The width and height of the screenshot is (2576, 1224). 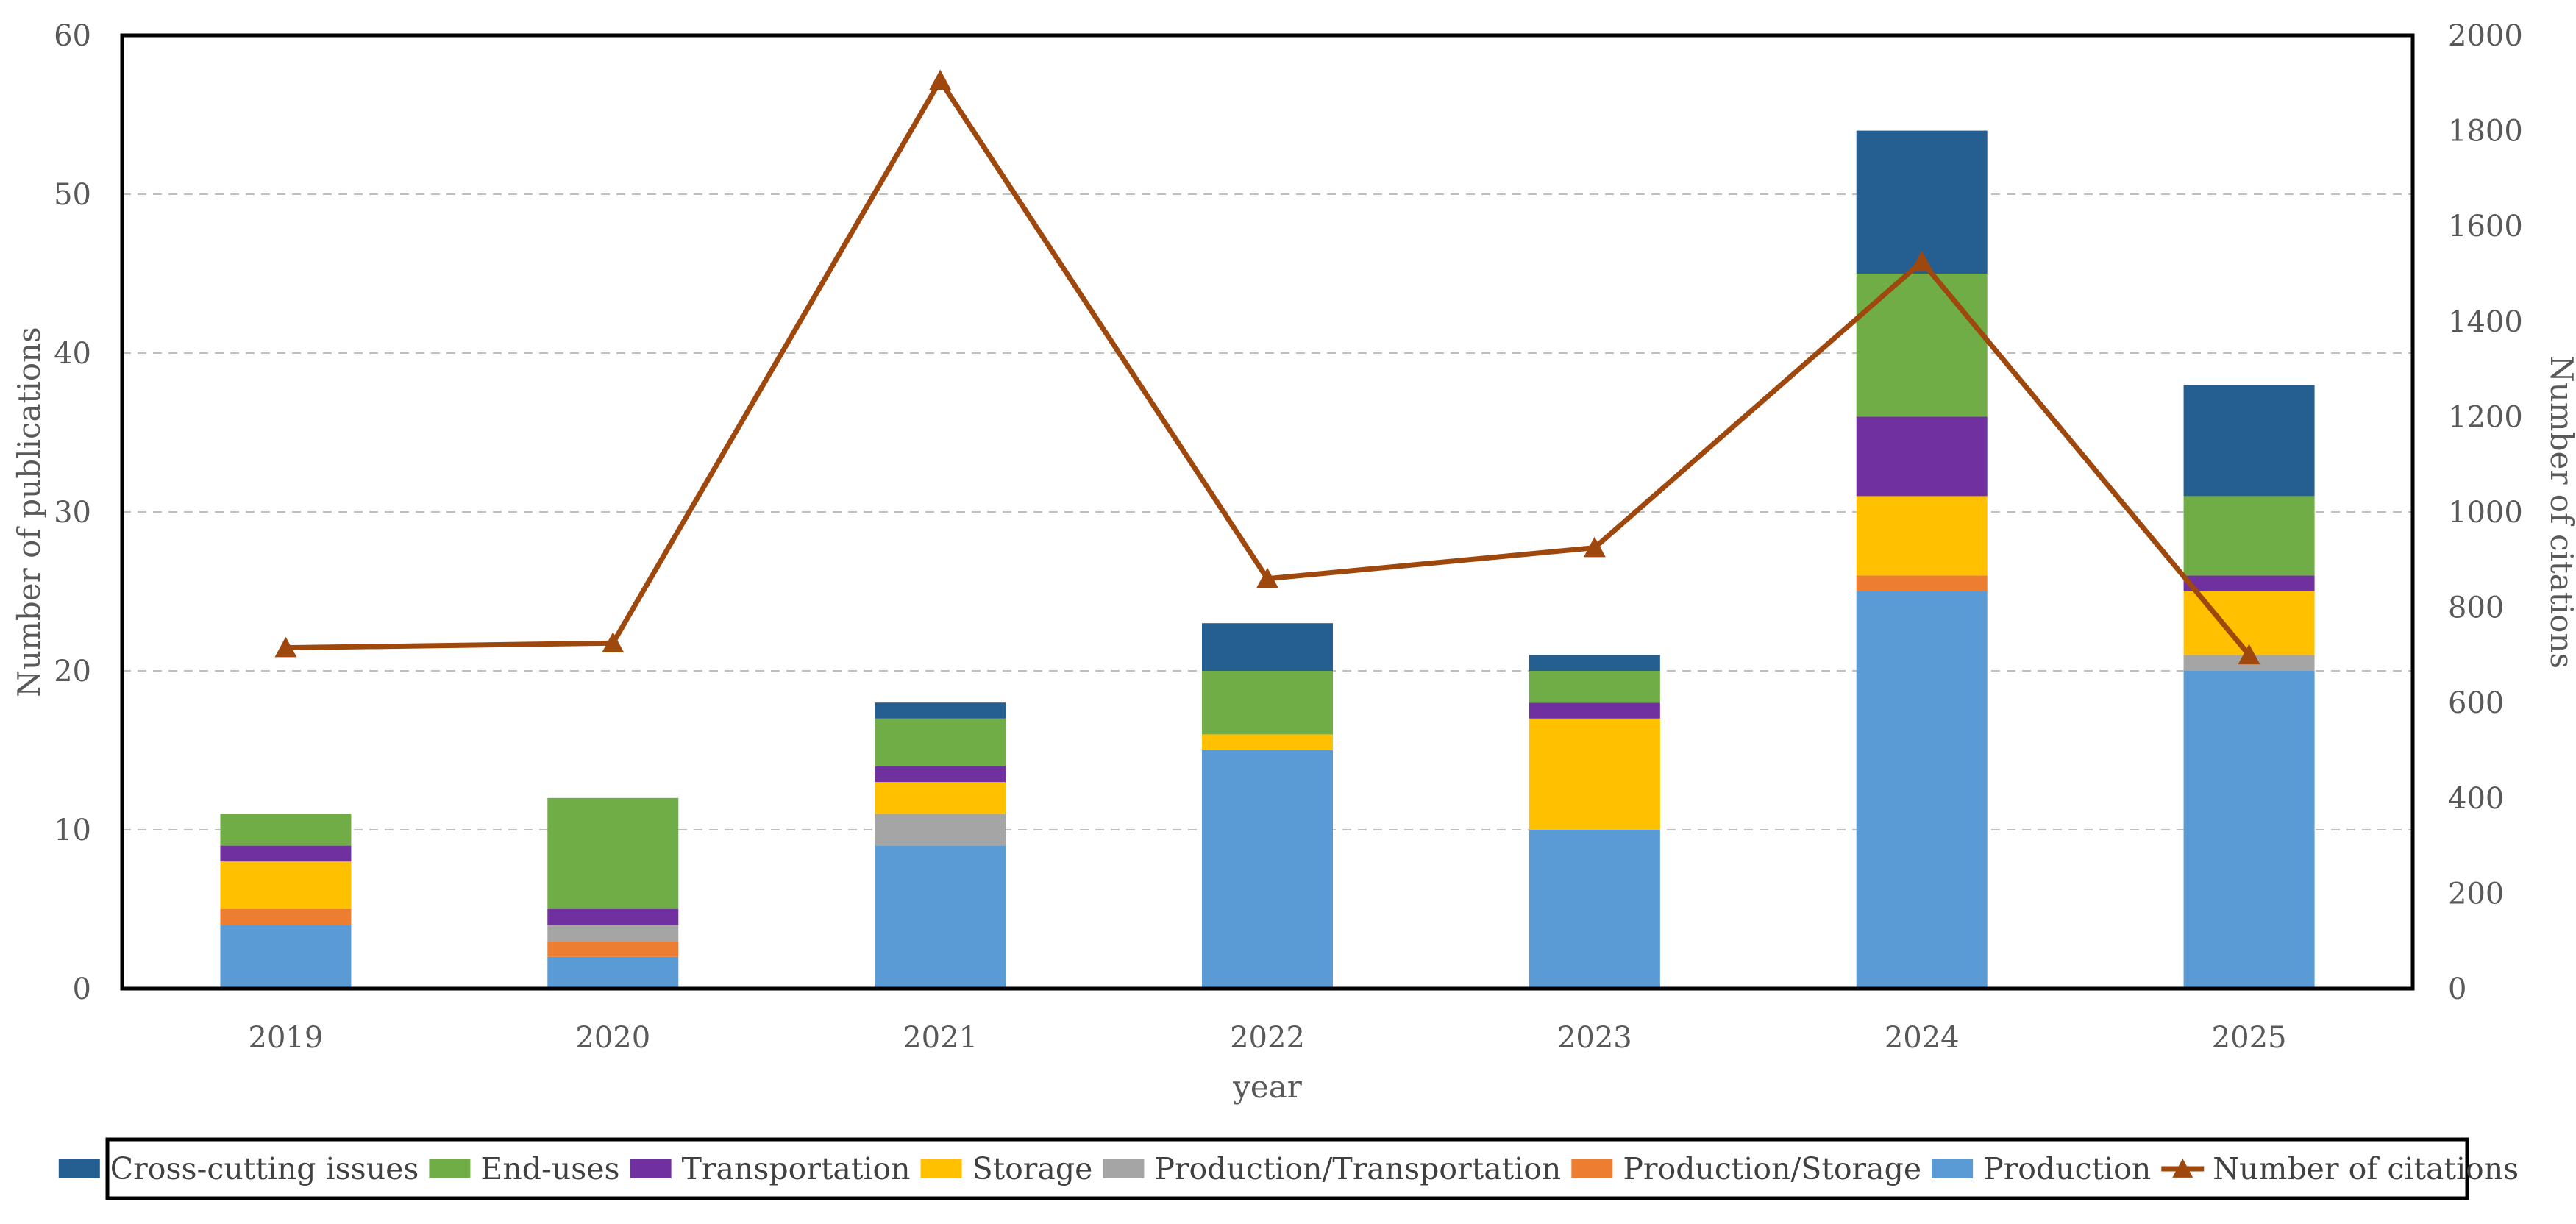 What do you see at coordinates (549, 1168) in the screenshot?
I see `legend-label-end-uses: End-uses` at bounding box center [549, 1168].